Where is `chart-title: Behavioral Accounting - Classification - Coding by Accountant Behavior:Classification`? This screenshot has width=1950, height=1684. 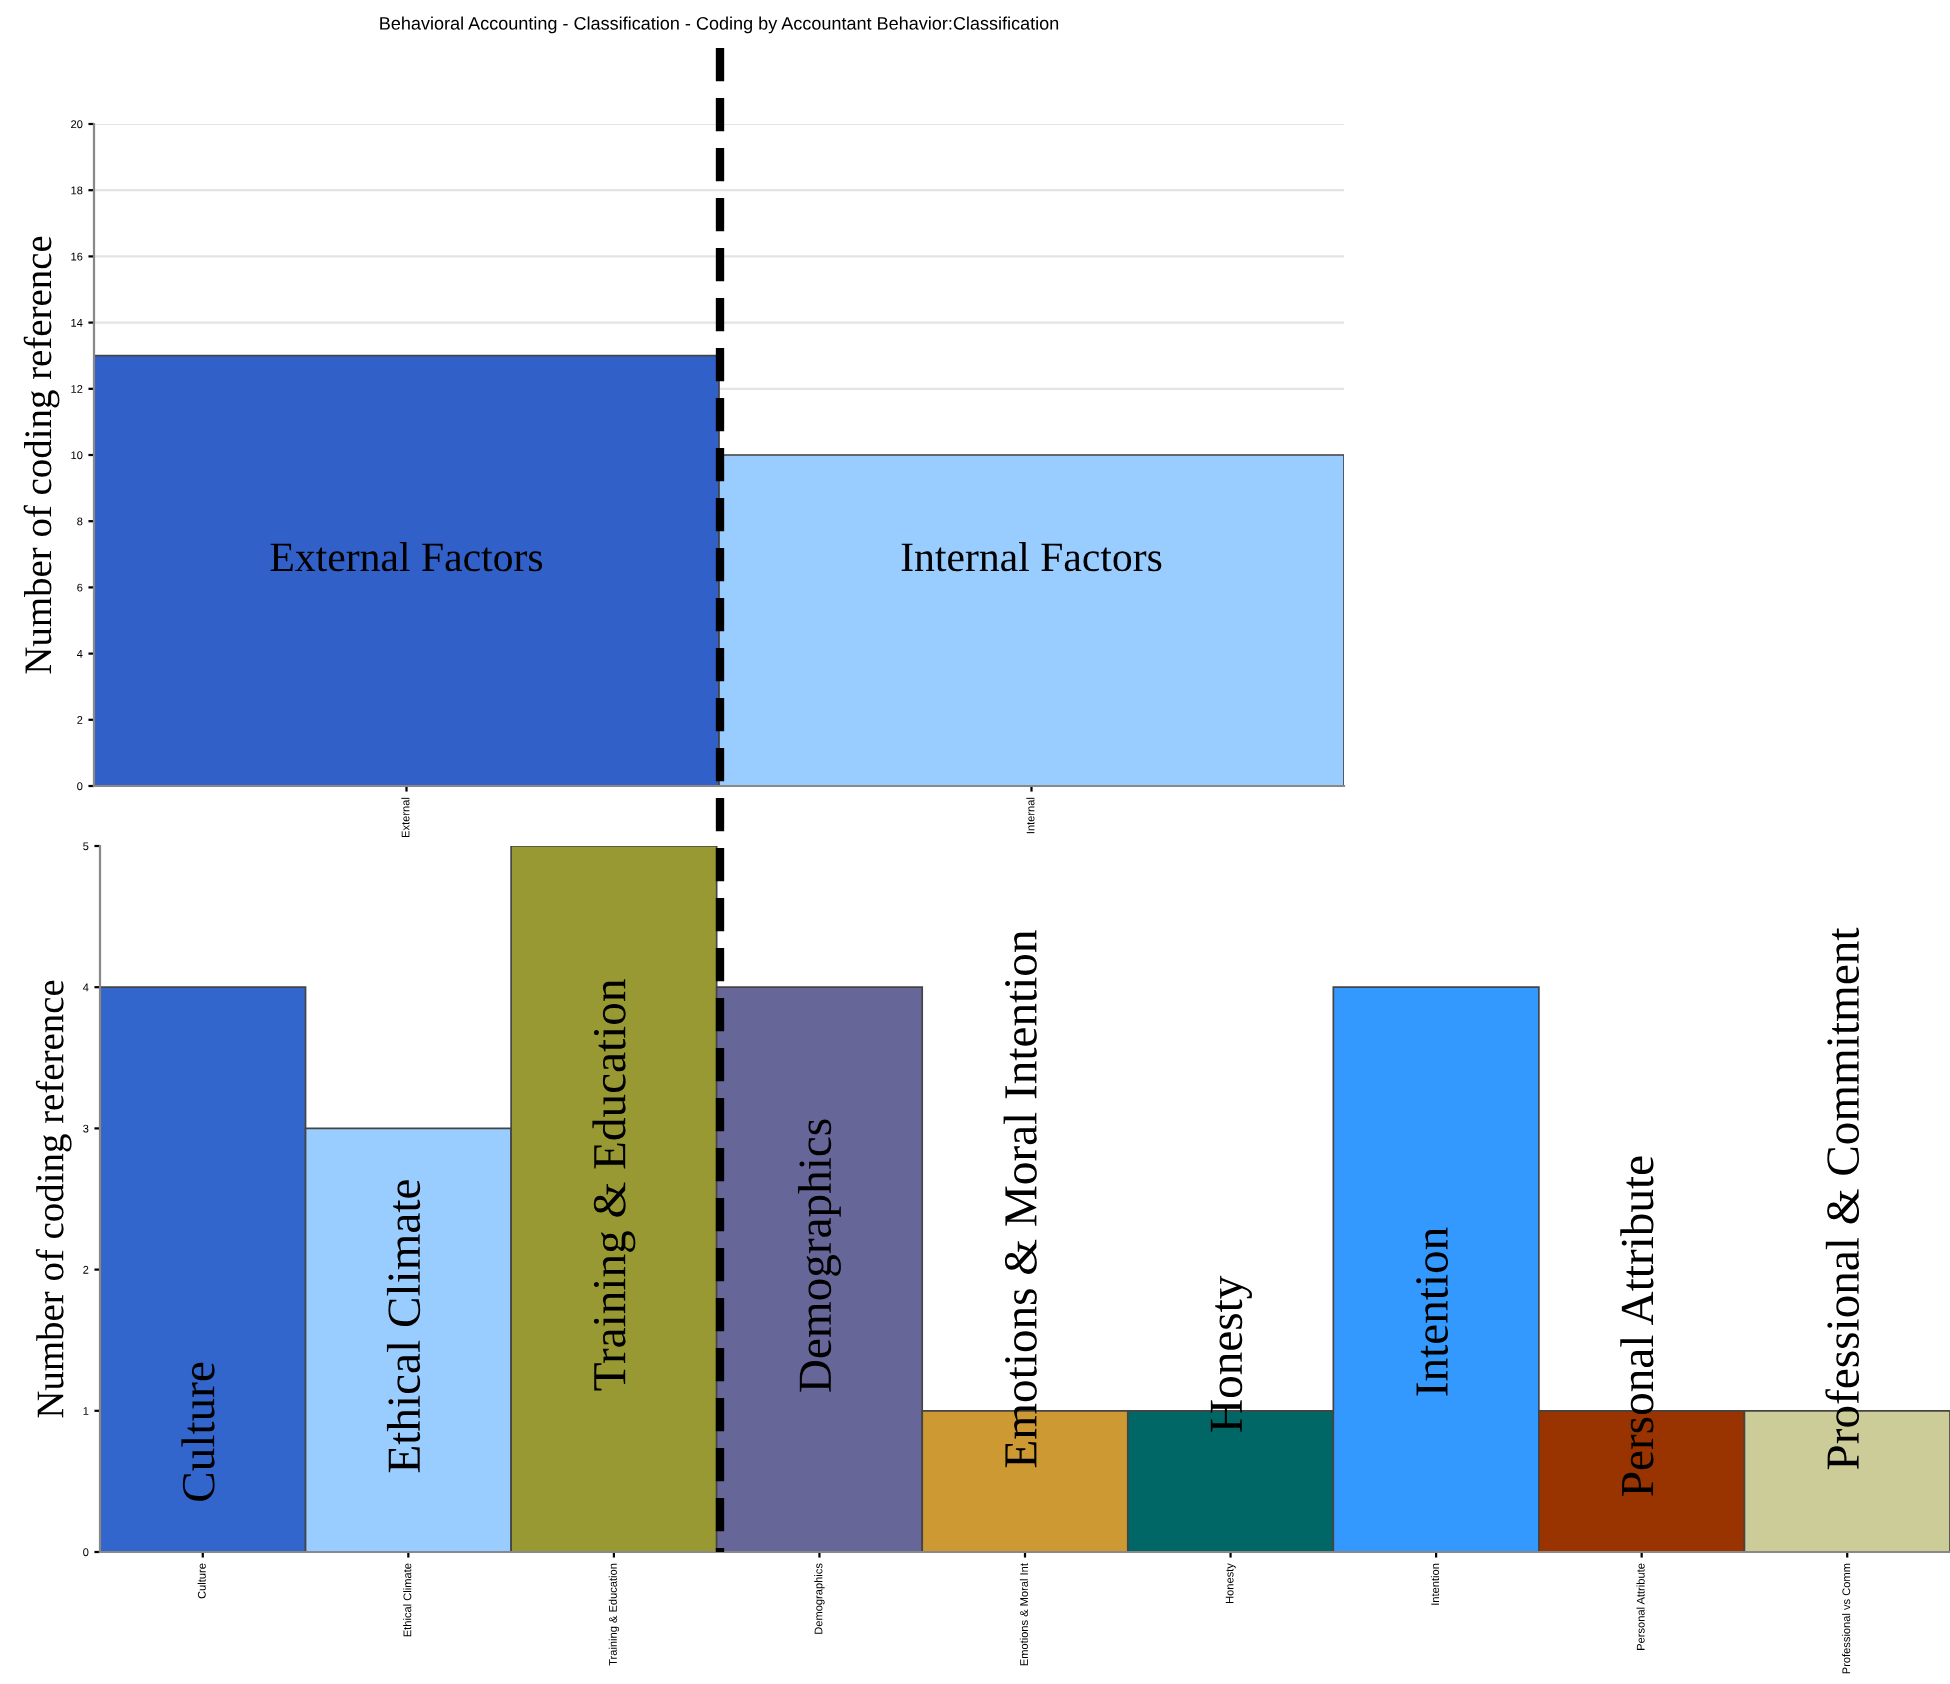 chart-title: Behavioral Accounting - Classification - Coding by Accountant Behavior:Classification is located at coordinates (719, 25).